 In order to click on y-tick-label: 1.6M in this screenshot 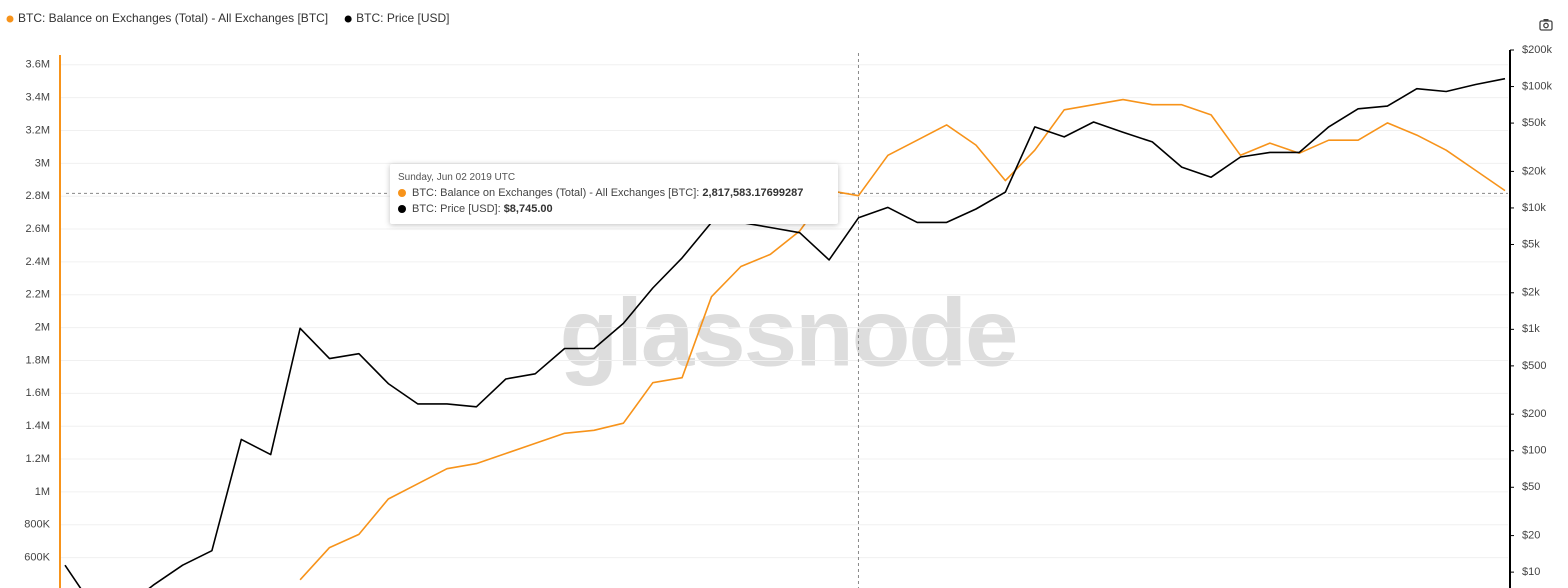, I will do `click(38, 393)`.